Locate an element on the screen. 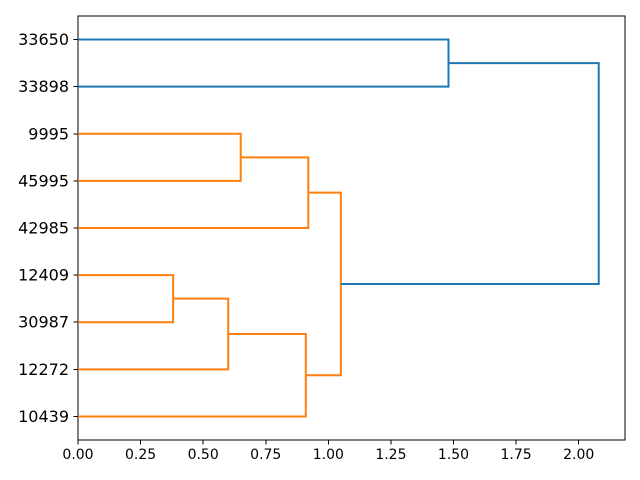  x-tick-label: 2.00 is located at coordinates (578, 455).